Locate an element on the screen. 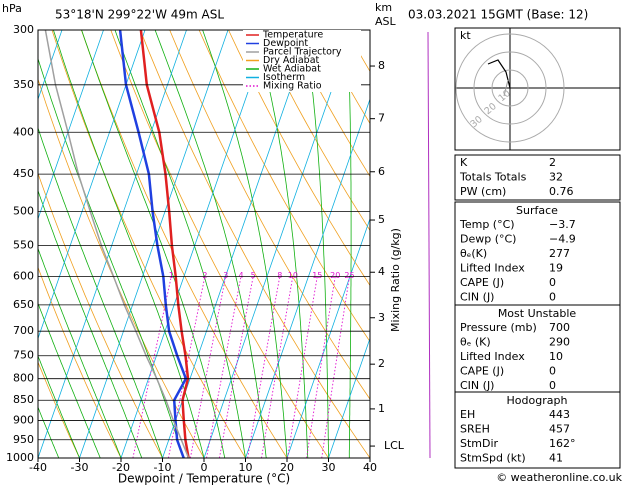  y-tick-label: 850 is located at coordinates (23, 399).